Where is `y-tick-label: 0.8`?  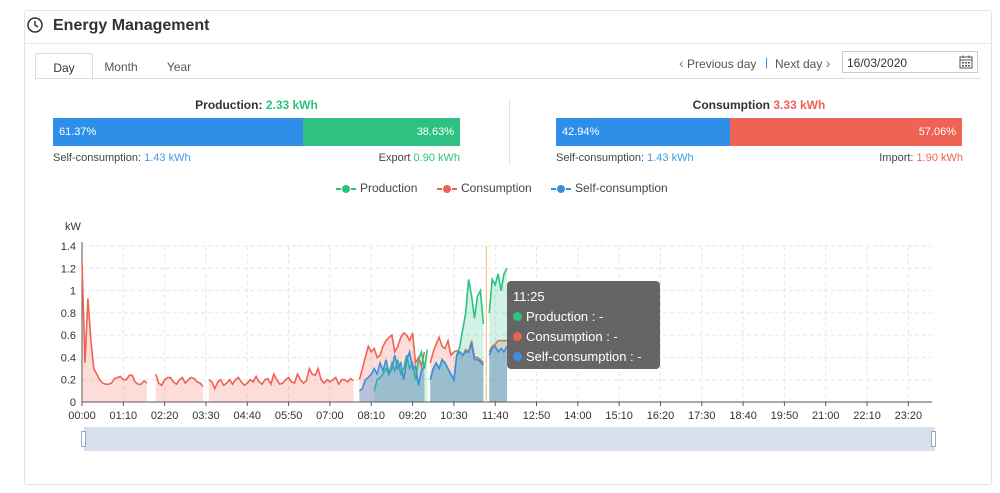 y-tick-label: 0.8 is located at coordinates (68, 314).